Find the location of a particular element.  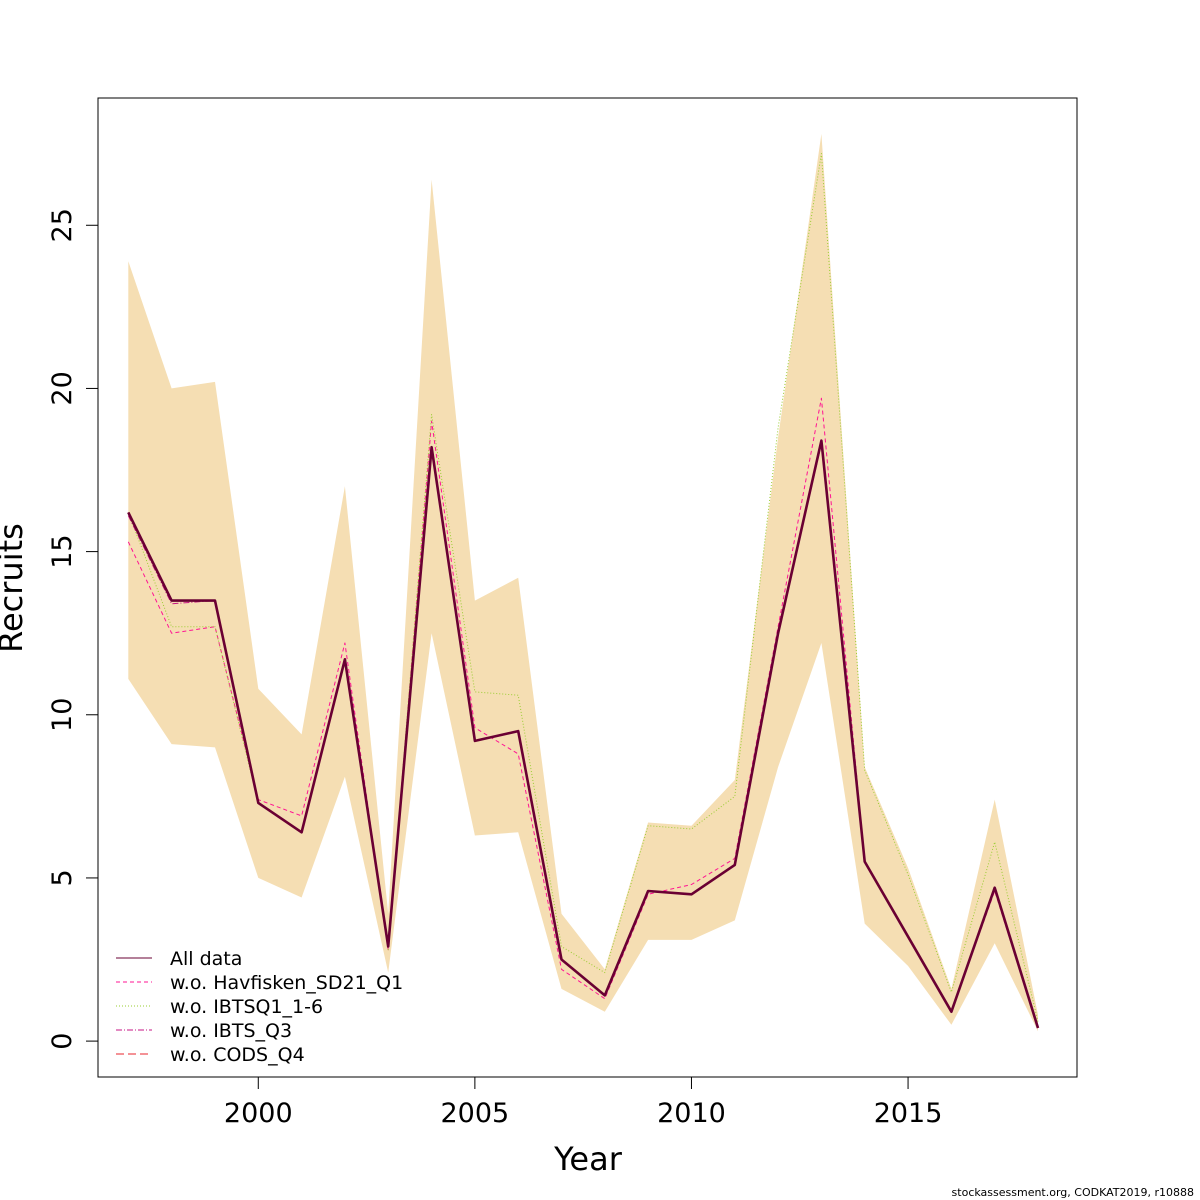

x-tick-label: 2010 is located at coordinates (691, 1113).